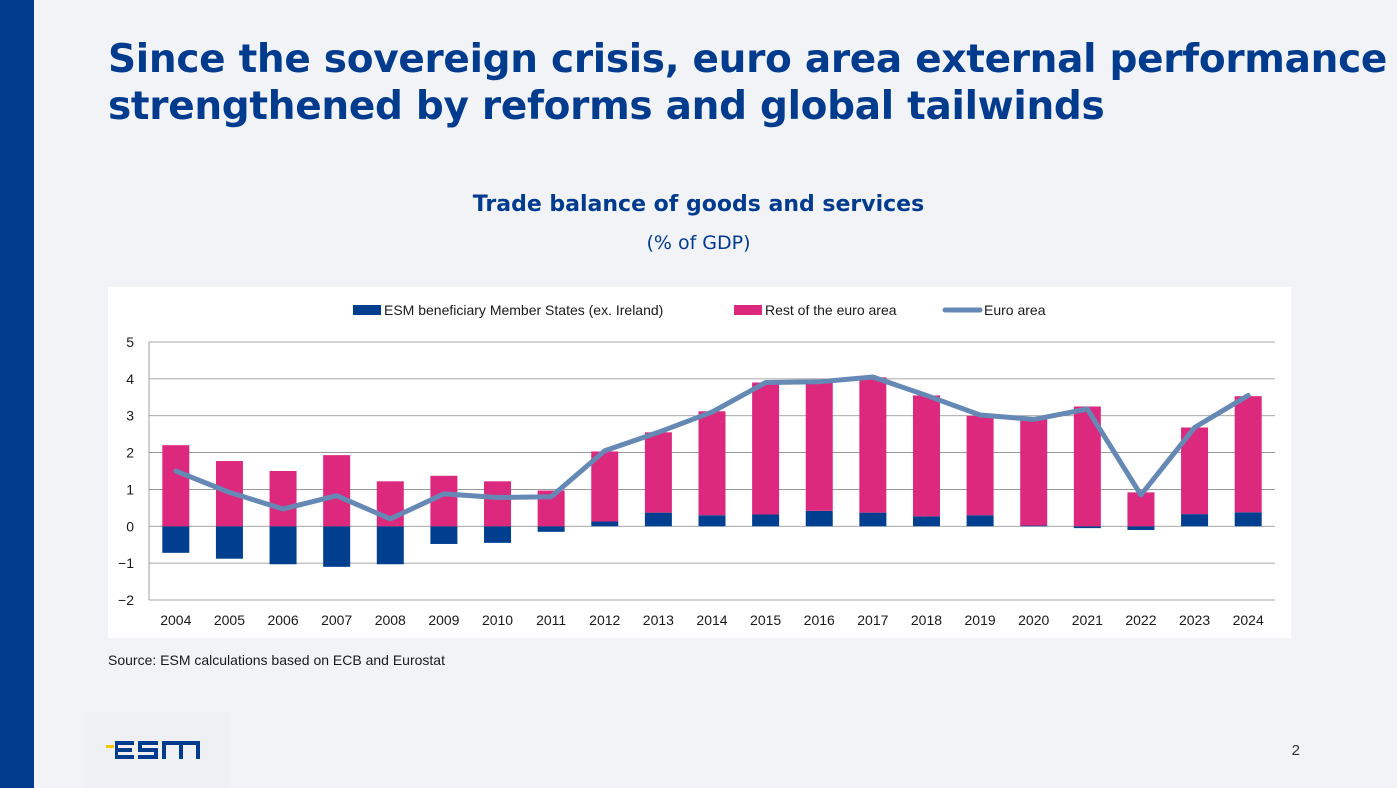 The width and height of the screenshot is (1397, 788). Describe the element at coordinates (605, 524) in the screenshot. I see `bar-esm-2012` at that location.